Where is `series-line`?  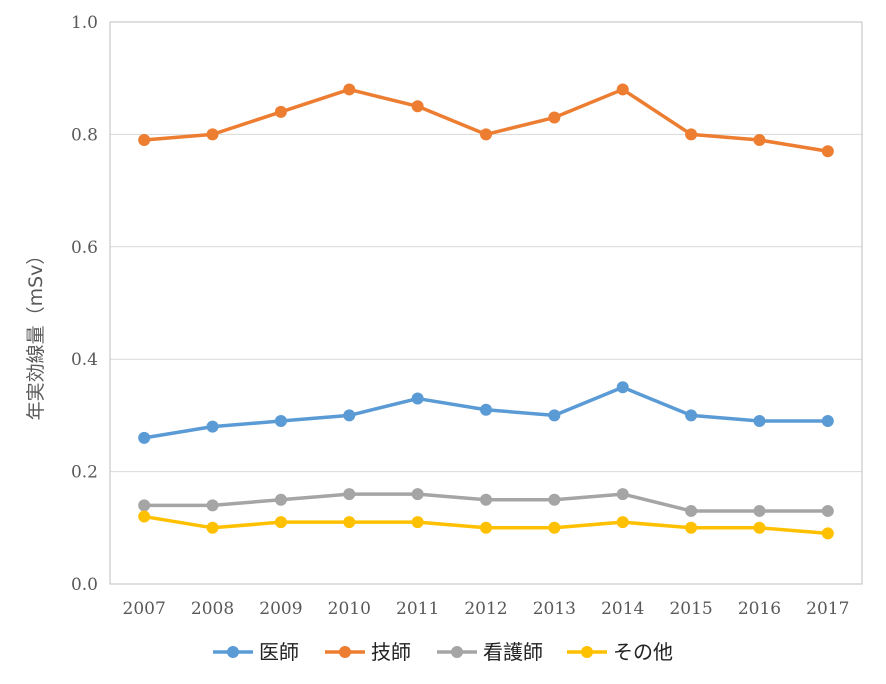
series-line is located at coordinates (486, 120).